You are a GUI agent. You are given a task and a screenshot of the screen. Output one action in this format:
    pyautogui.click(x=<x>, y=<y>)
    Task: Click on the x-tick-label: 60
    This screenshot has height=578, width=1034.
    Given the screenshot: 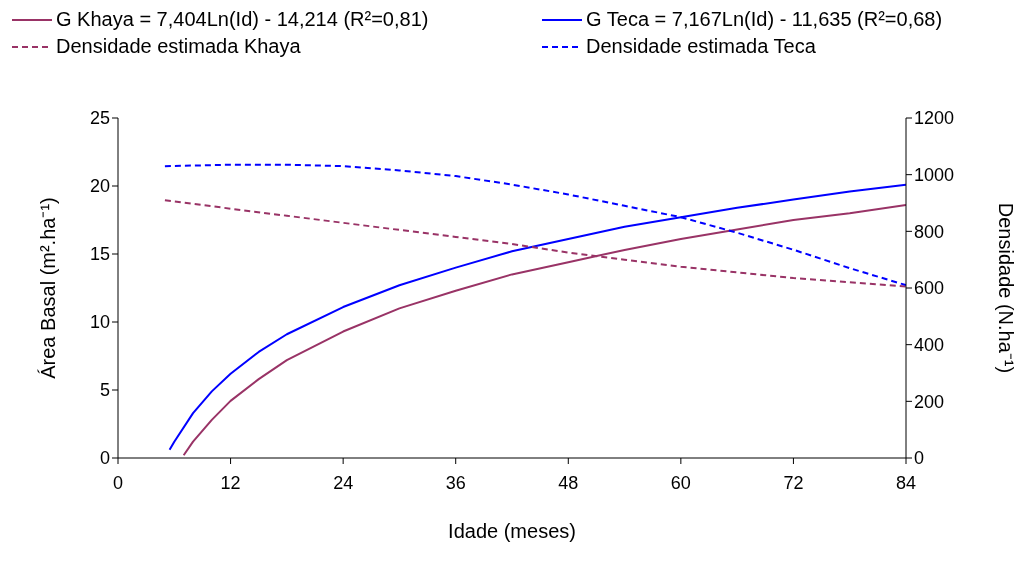 What is the action you would take?
    pyautogui.click(x=680, y=482)
    